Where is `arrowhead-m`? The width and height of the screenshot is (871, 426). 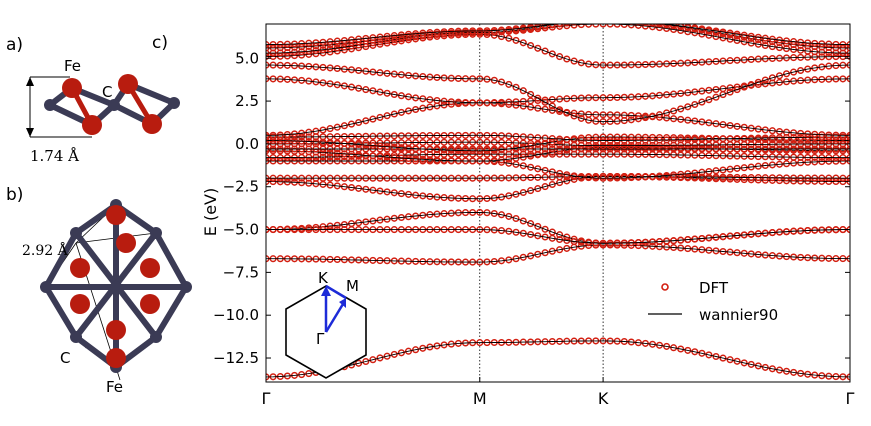
arrowhead-m is located at coordinates (342, 303).